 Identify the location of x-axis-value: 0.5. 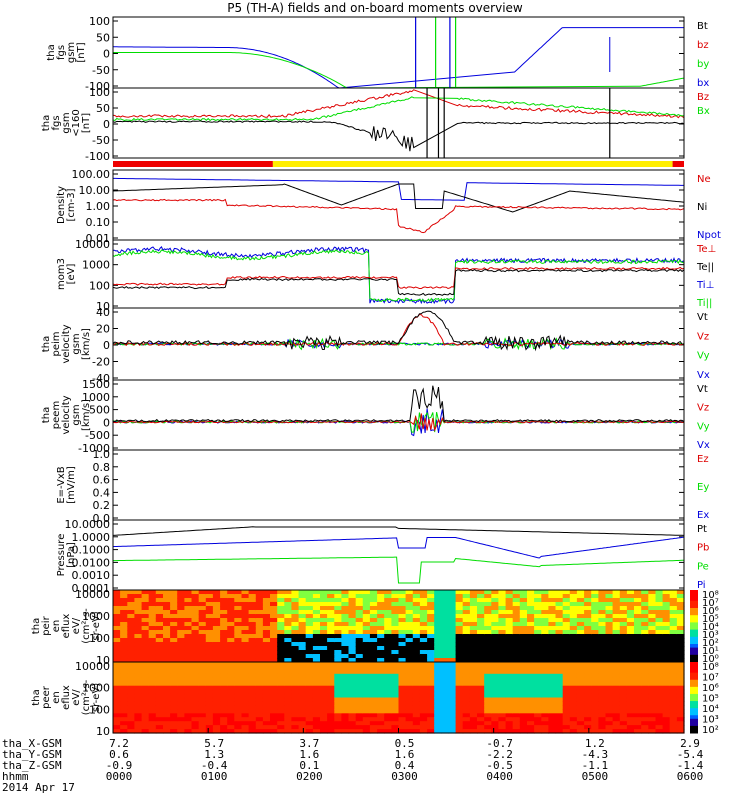
(405, 743).